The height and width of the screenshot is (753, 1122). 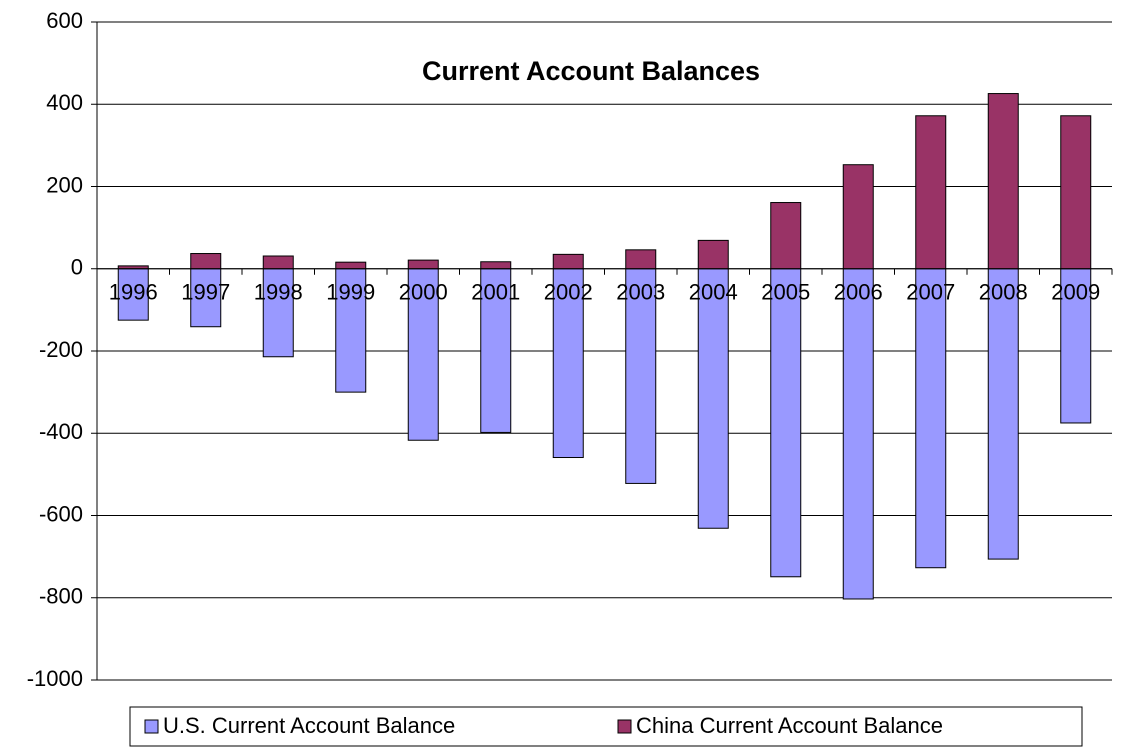 What do you see at coordinates (61, 596) in the screenshot?
I see `y-tick-label: -800` at bounding box center [61, 596].